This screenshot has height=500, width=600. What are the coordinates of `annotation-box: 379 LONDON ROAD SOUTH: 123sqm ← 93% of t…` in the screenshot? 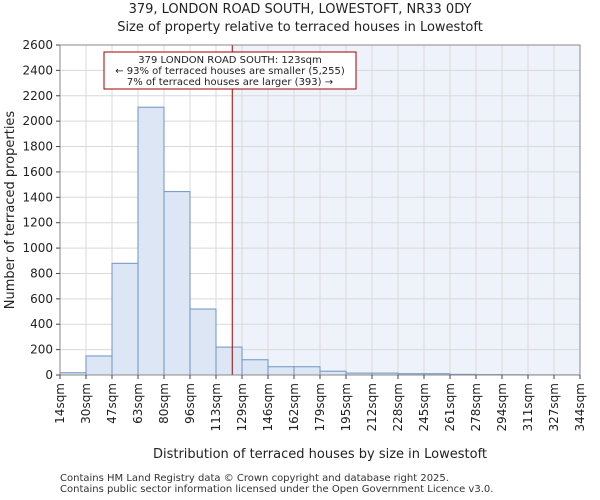 It's located at (230, 70).